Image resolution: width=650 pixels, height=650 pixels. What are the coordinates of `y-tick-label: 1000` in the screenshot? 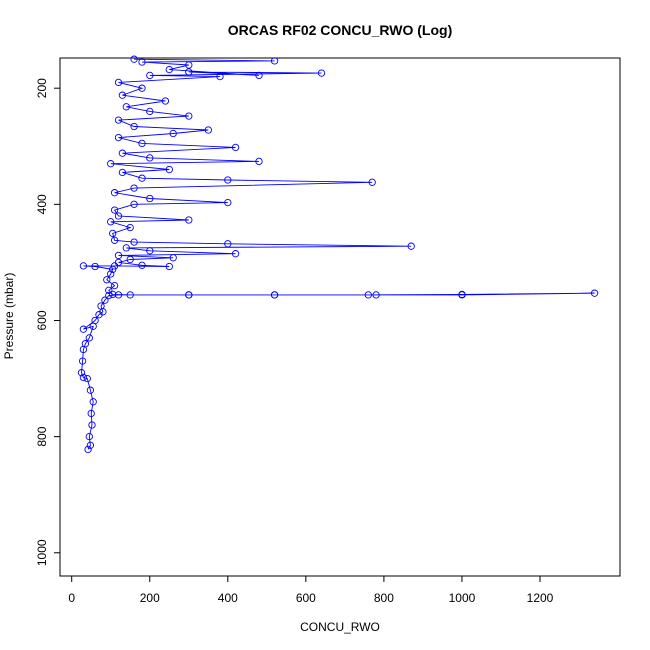 It's located at (42, 552).